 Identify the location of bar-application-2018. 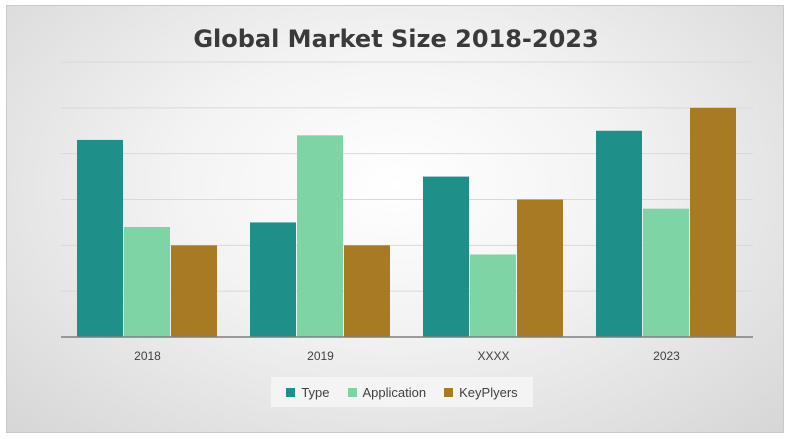
(147, 282).